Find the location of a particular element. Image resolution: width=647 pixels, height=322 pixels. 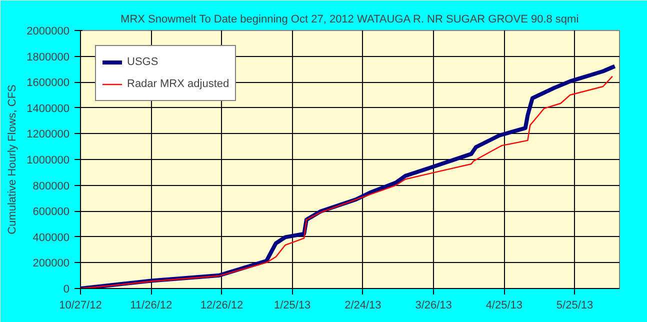

y-tick-label: 1800000 is located at coordinates (48, 57).